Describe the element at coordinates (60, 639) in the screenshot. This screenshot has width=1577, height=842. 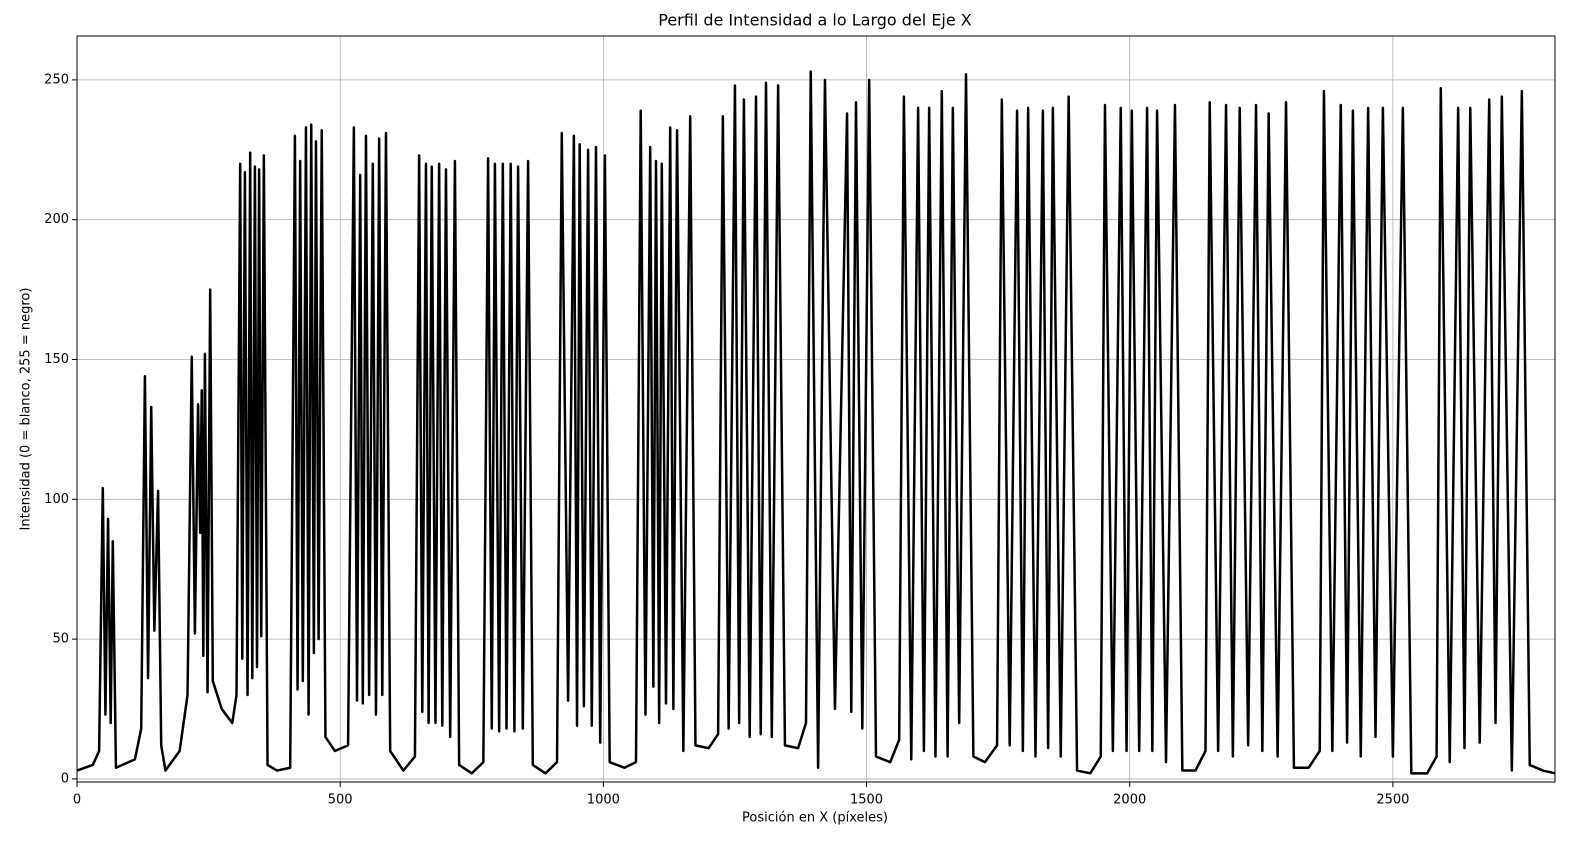
I see `y-tick-label: 50` at that location.